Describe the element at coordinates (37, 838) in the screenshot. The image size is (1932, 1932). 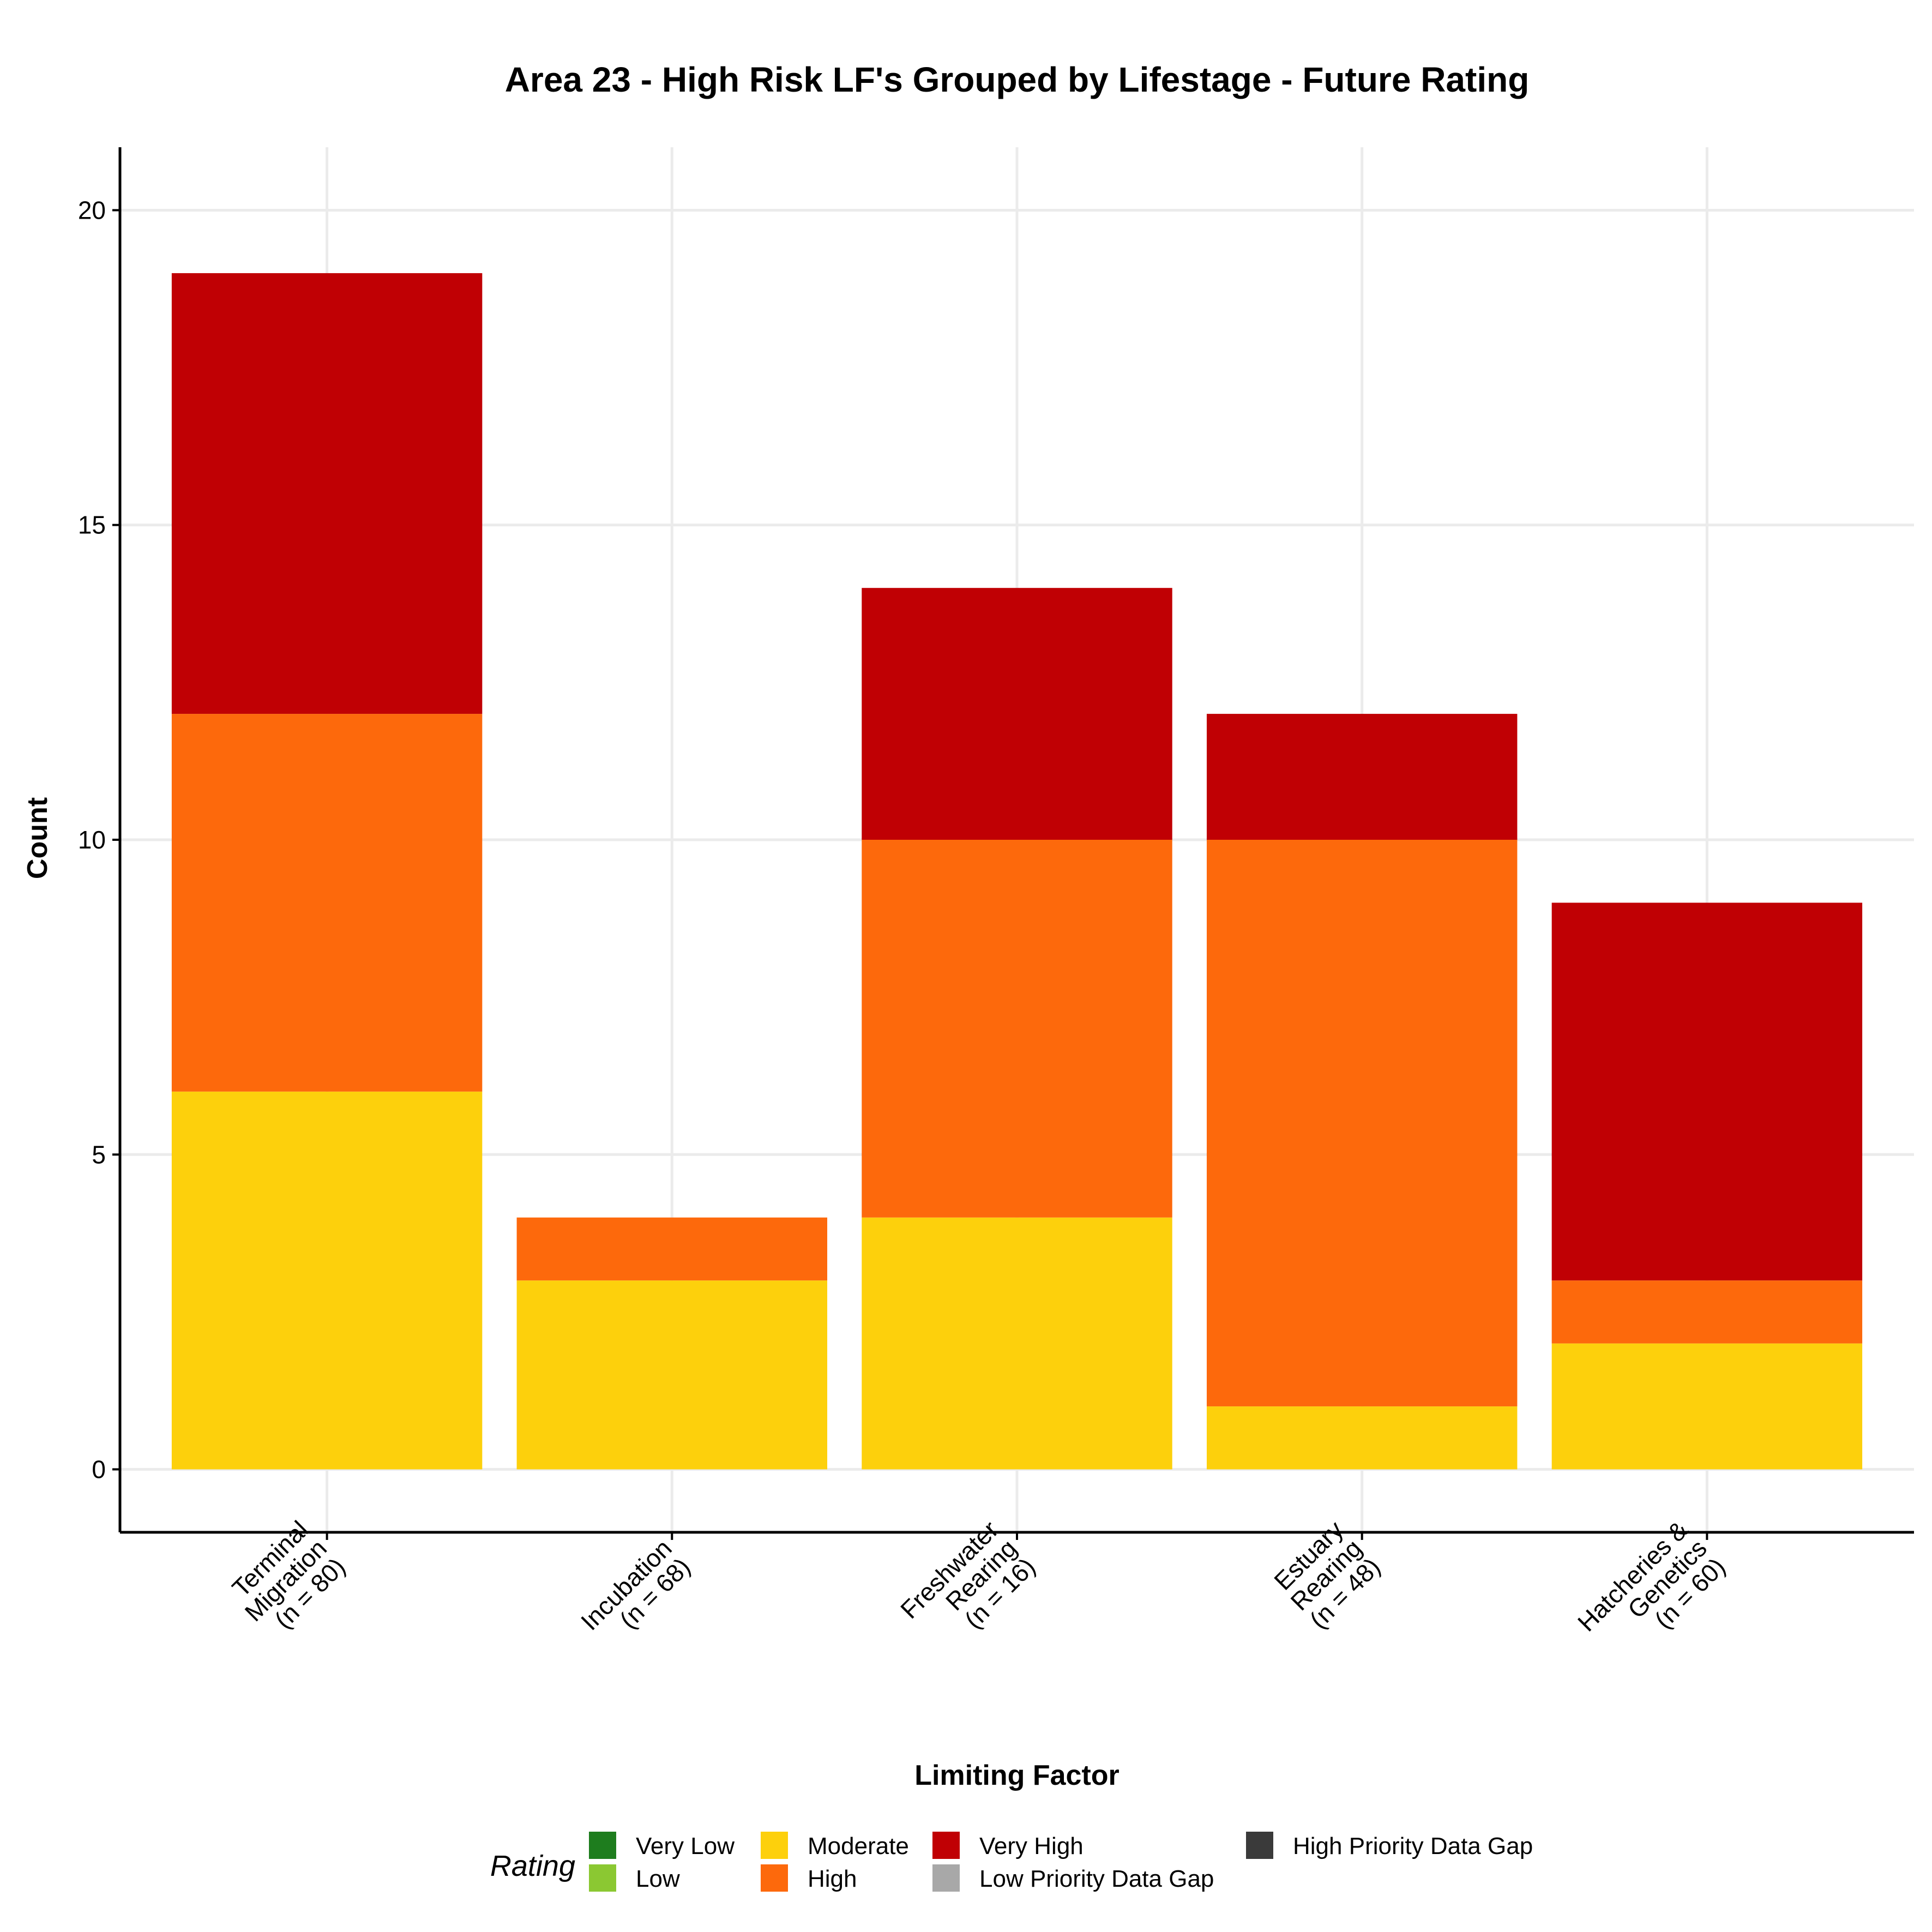
I see `y-axis-title: Count` at that location.